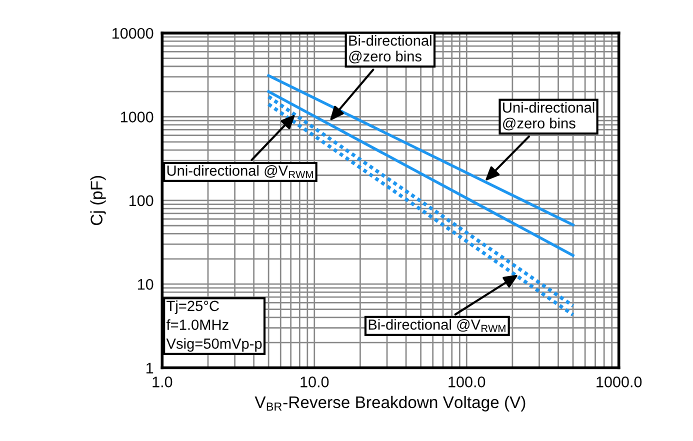  What do you see at coordinates (133, 33) in the screenshot?
I see `y-tick-label: 10000` at bounding box center [133, 33].